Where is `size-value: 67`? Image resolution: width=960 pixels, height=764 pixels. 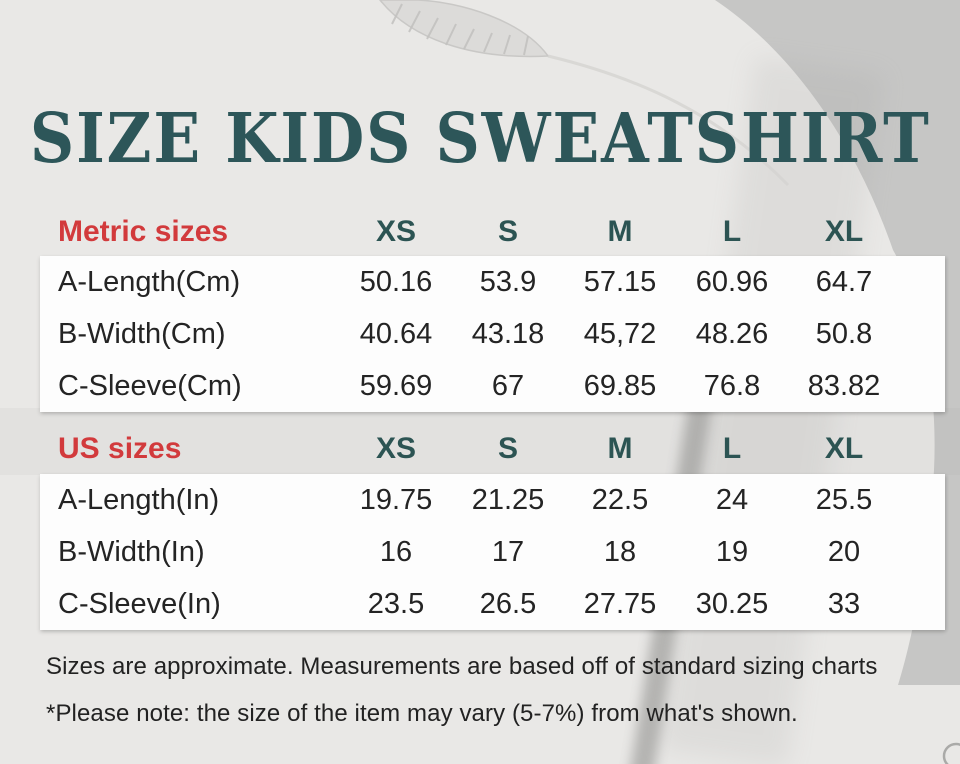
size-value: 67 is located at coordinates (508, 385).